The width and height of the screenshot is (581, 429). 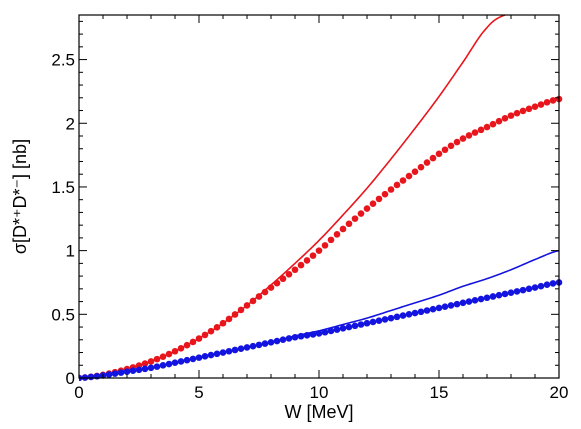 I want to click on x-tick-label: 0, so click(x=78, y=392).